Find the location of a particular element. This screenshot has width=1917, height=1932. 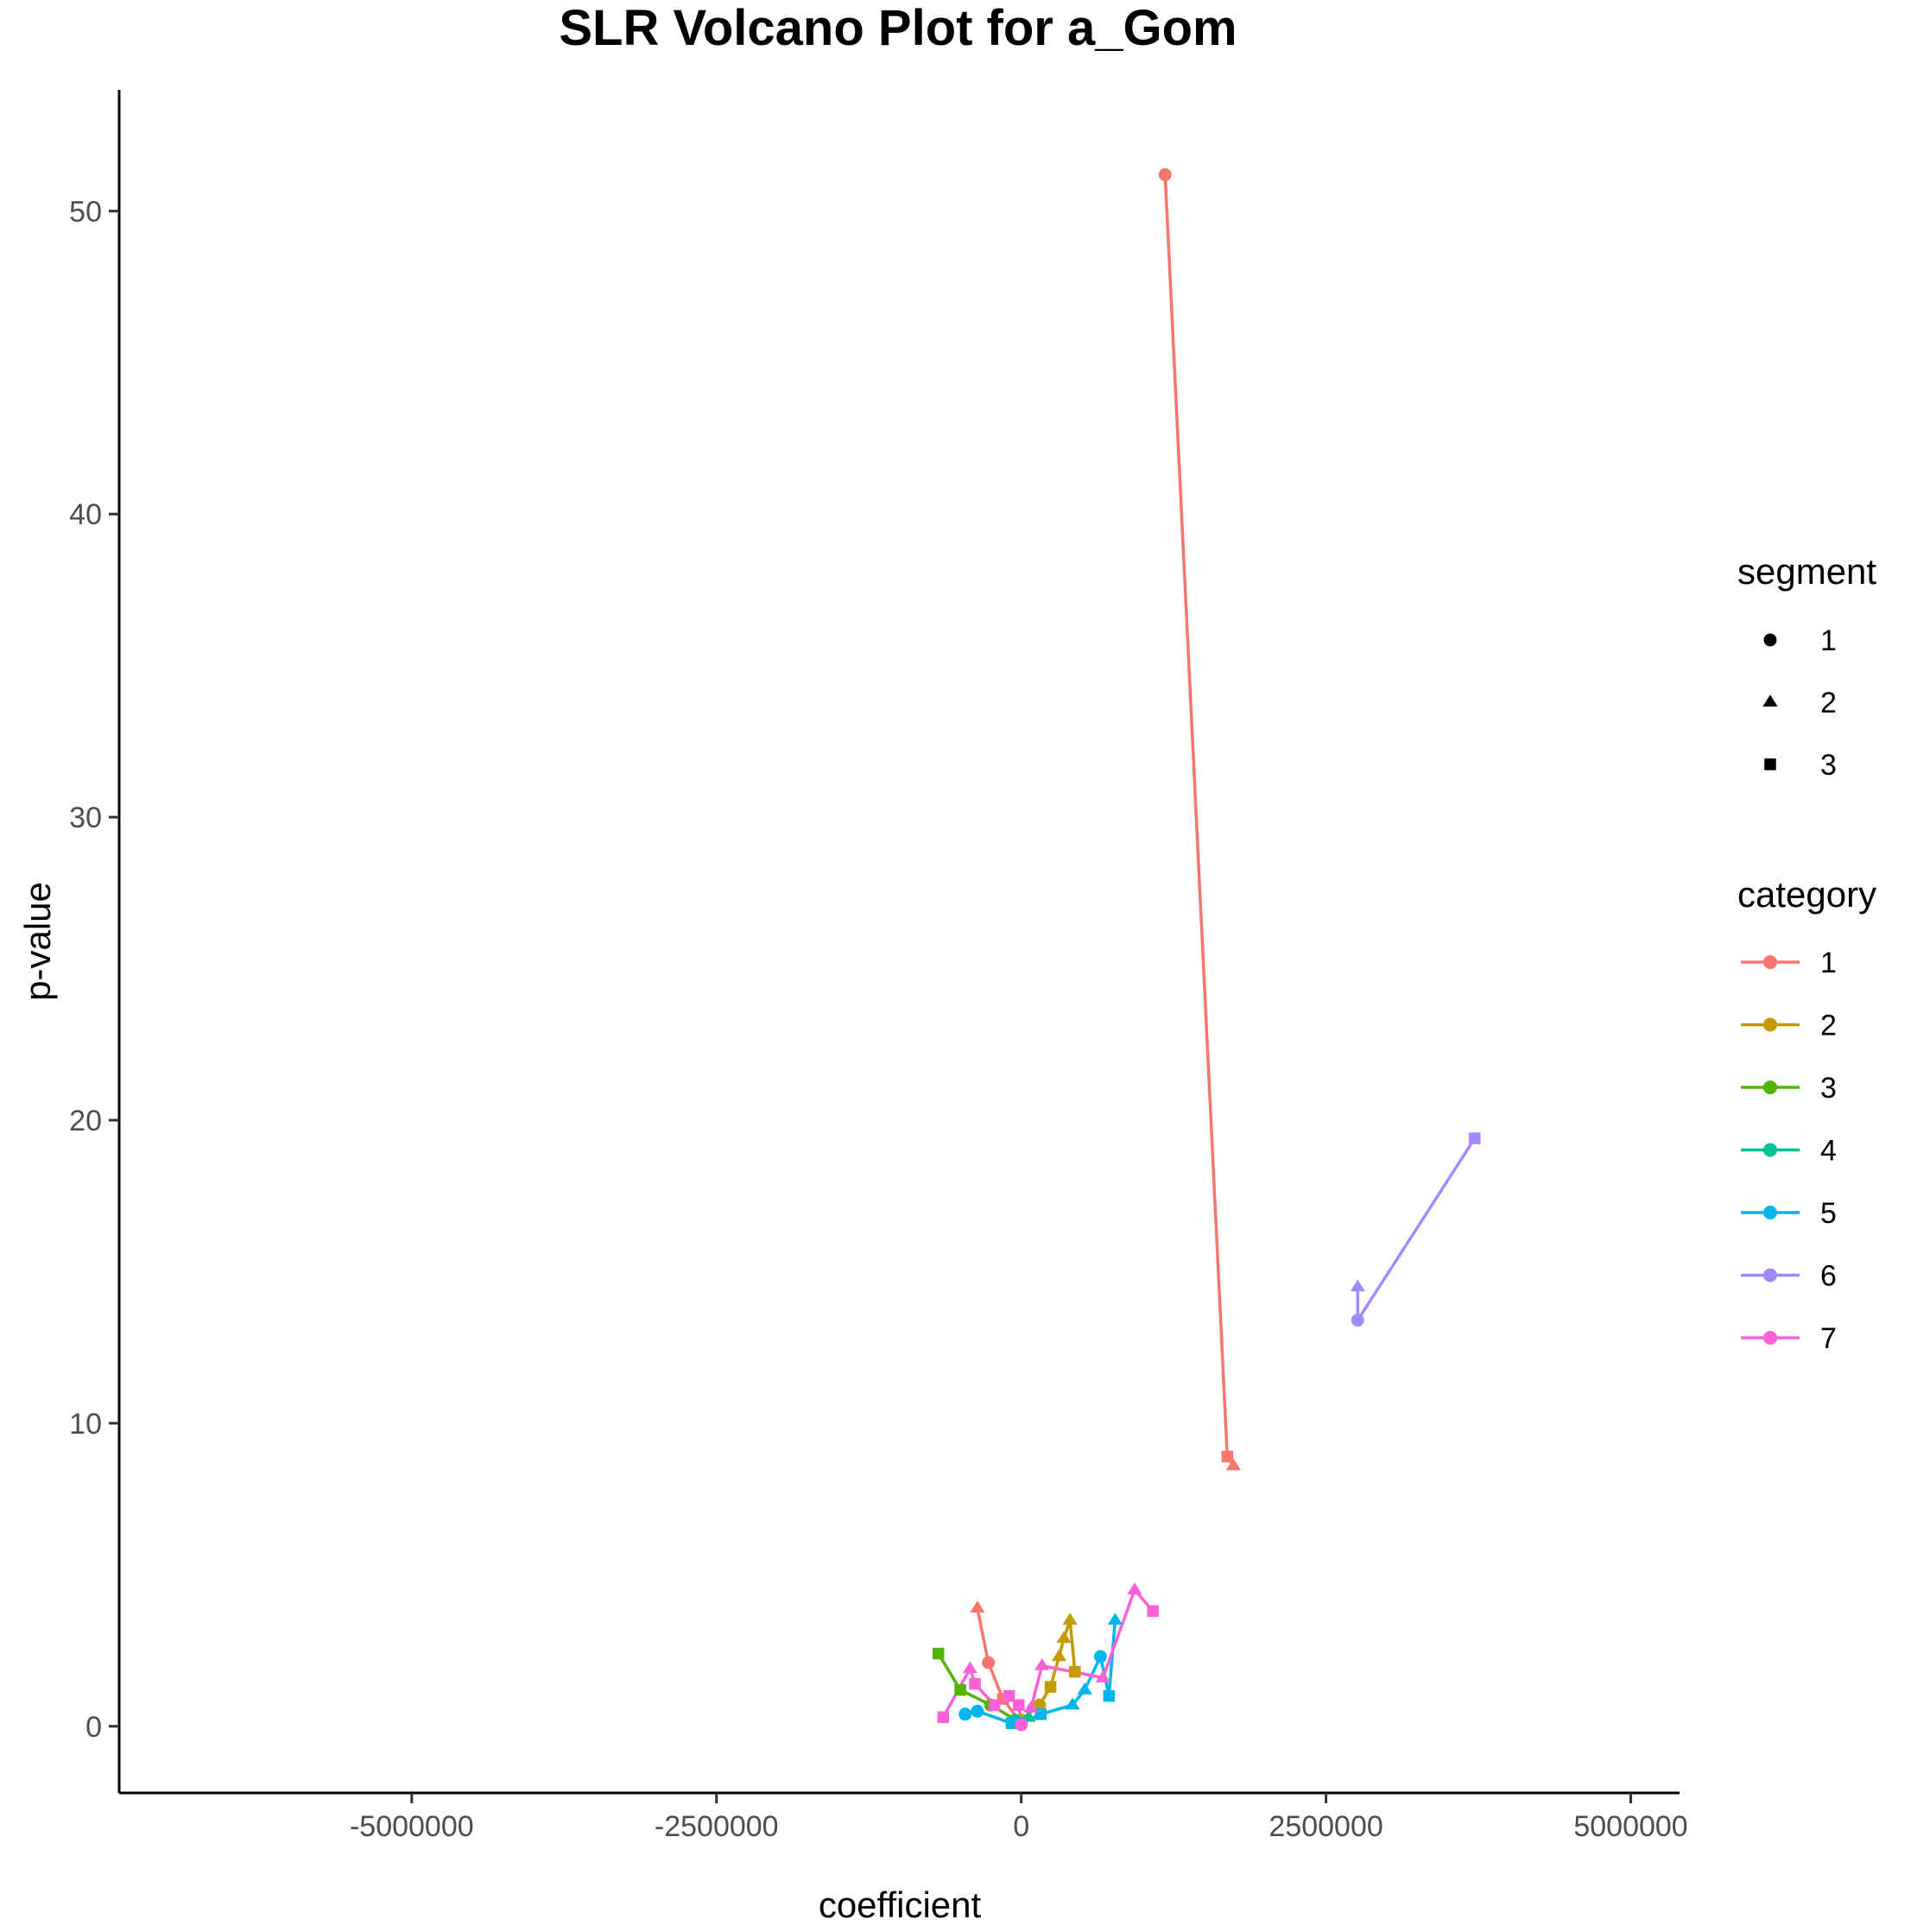

y-tick-label: 50 is located at coordinates (85, 212).